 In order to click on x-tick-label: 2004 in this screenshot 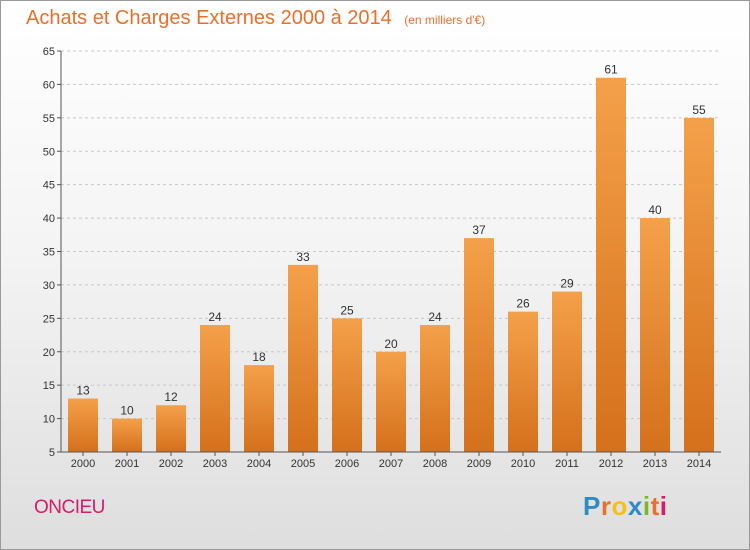, I will do `click(259, 464)`.